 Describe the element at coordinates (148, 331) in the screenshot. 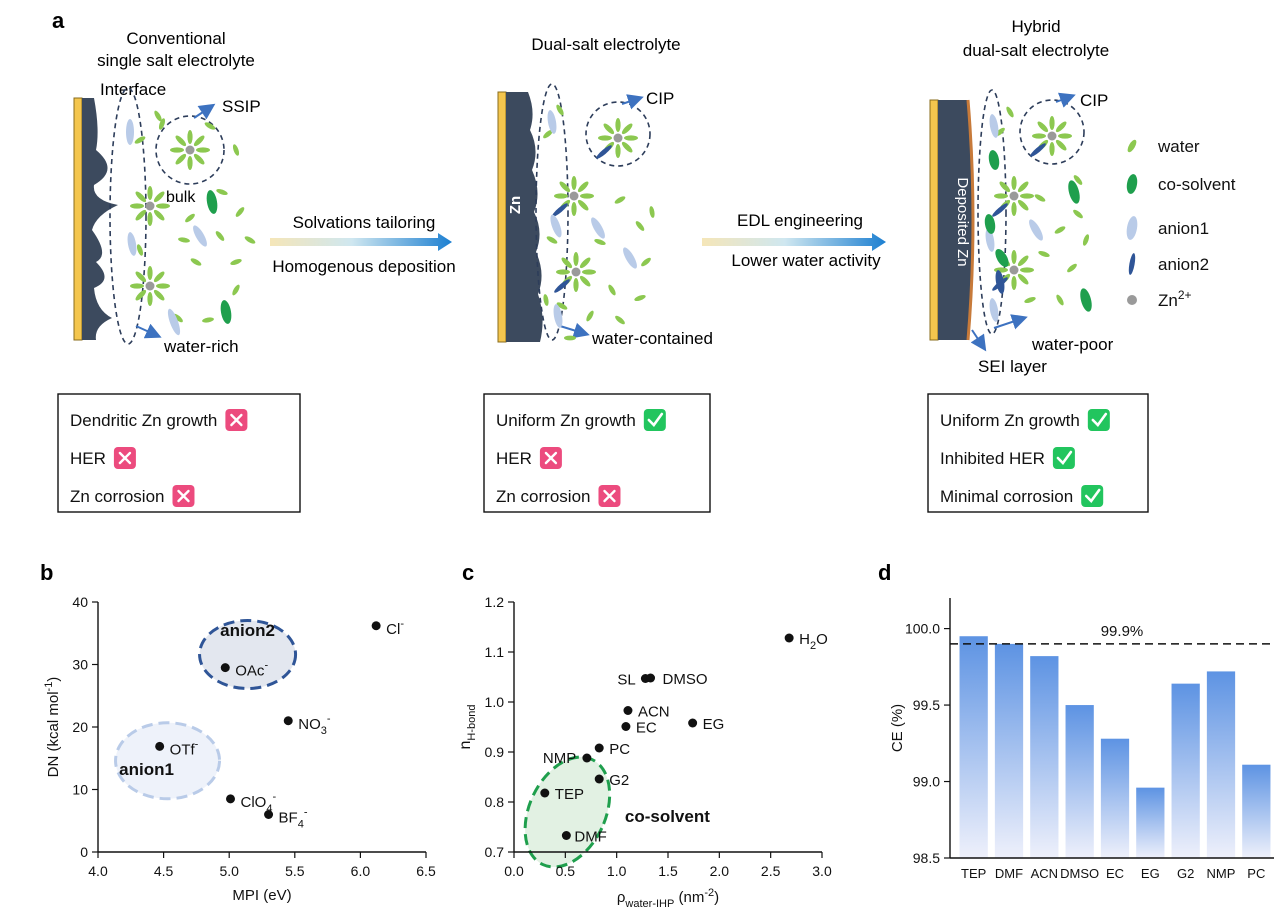

I see `water-rich-arrow` at that location.